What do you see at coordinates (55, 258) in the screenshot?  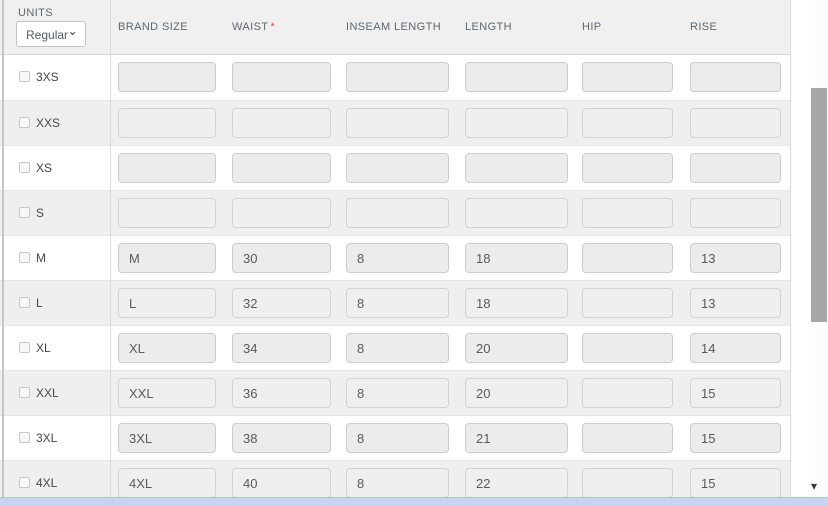 I see `size-cell: M` at bounding box center [55, 258].